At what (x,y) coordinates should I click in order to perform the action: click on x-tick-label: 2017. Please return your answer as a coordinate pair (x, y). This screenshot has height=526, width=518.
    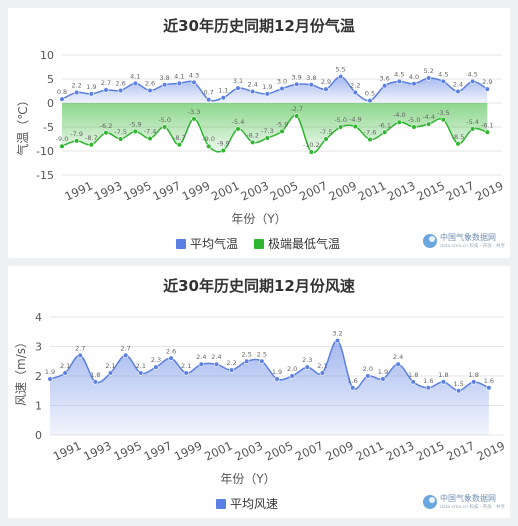
    Looking at the image, I should click on (460, 450).